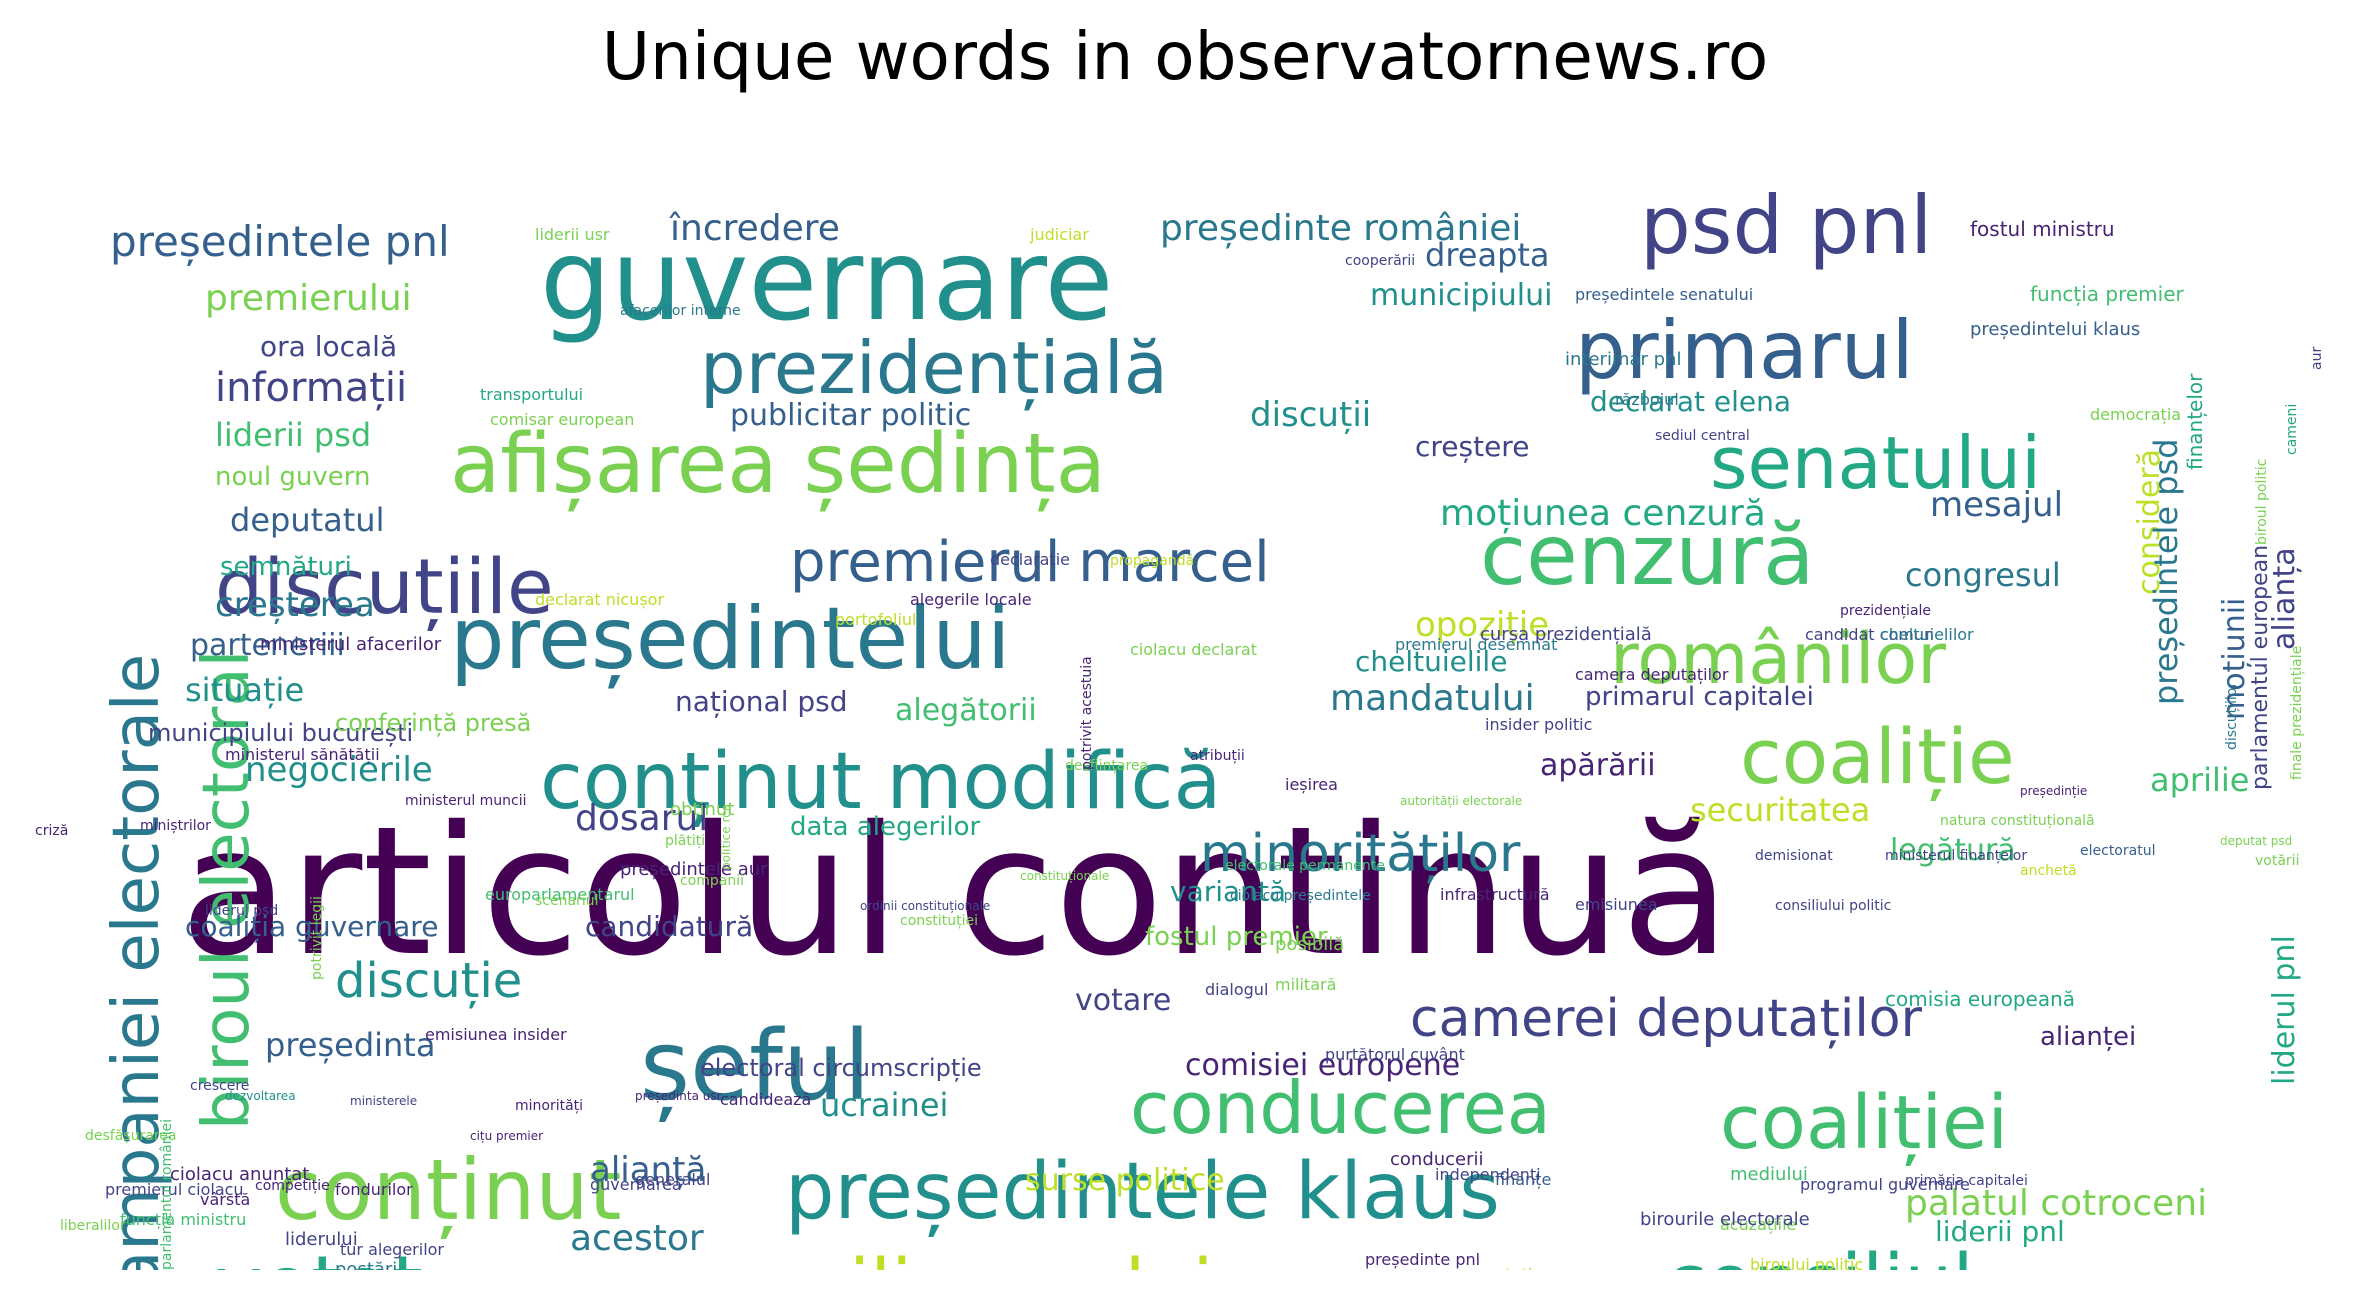 The width and height of the screenshot is (2370, 1292). I want to click on word-cloud-term: premierul marcel, so click(1030, 563).